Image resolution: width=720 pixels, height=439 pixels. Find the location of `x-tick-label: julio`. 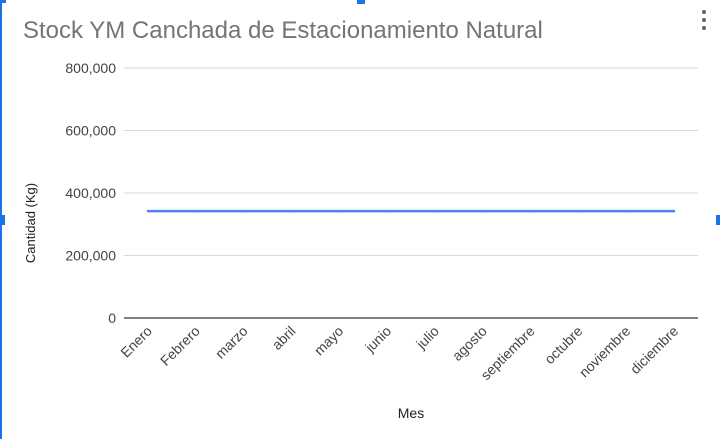

x-tick-label: julio is located at coordinates (427, 338).